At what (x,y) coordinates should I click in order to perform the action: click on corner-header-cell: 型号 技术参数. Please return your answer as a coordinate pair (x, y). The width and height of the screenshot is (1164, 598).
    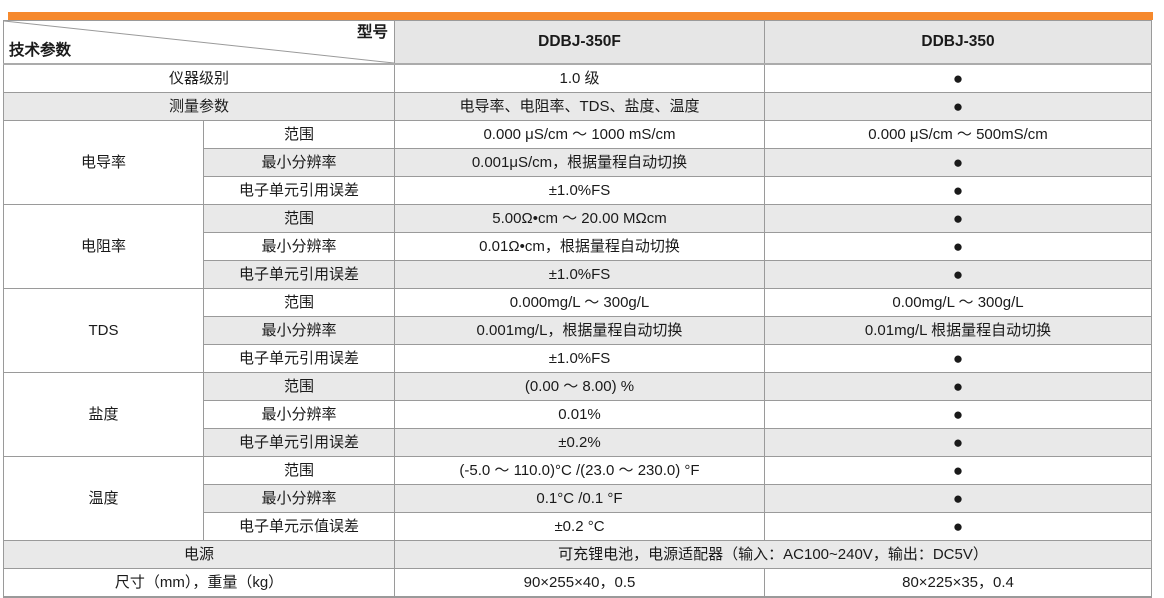
    Looking at the image, I should click on (199, 42).